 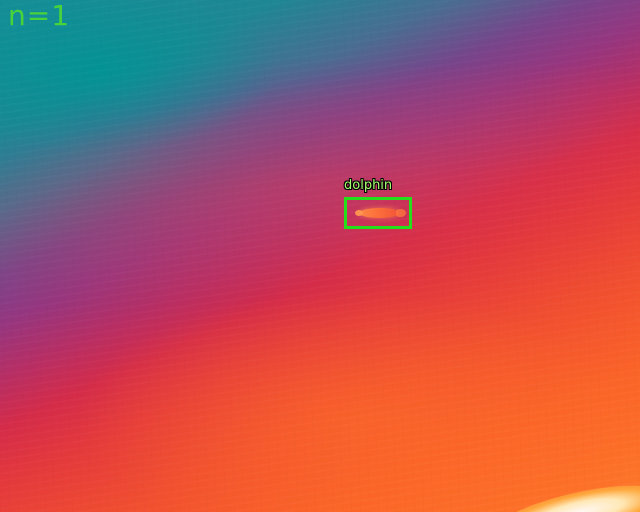 I want to click on dolphin-bounding-box, so click(x=378, y=213).